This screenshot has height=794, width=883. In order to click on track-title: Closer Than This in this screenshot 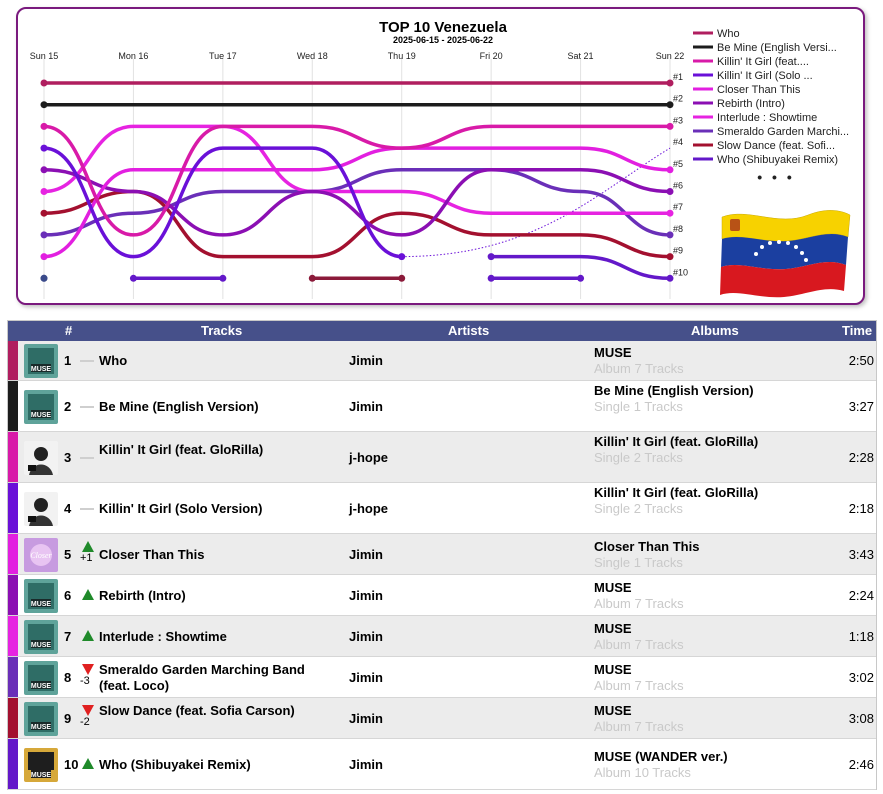, I will do `click(152, 554)`.